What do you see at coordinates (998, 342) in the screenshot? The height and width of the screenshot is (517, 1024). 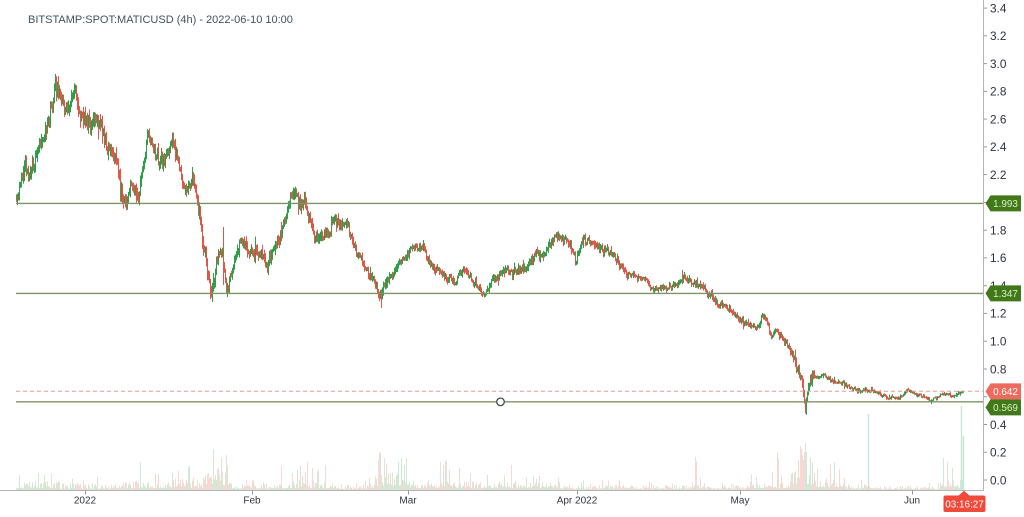 I see `svg-text: 1.0` at bounding box center [998, 342].